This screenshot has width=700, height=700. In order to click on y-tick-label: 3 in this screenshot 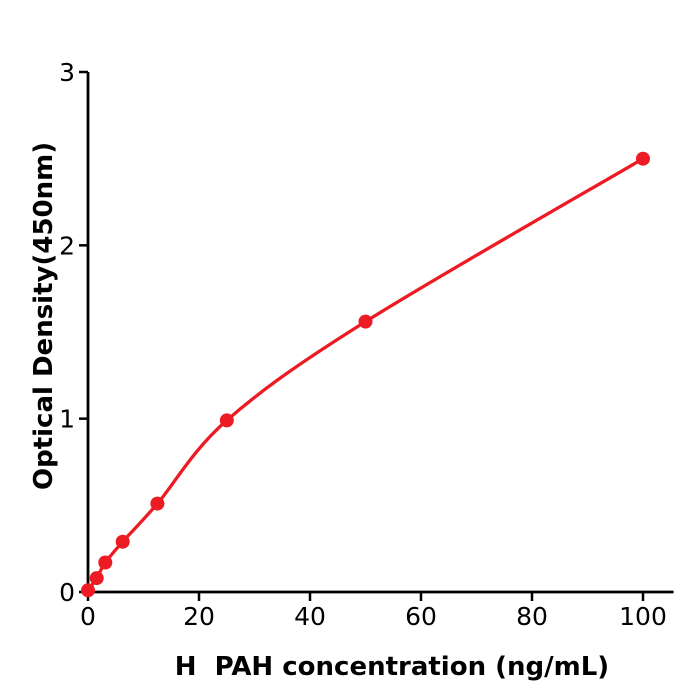, I will do `click(67, 72)`.